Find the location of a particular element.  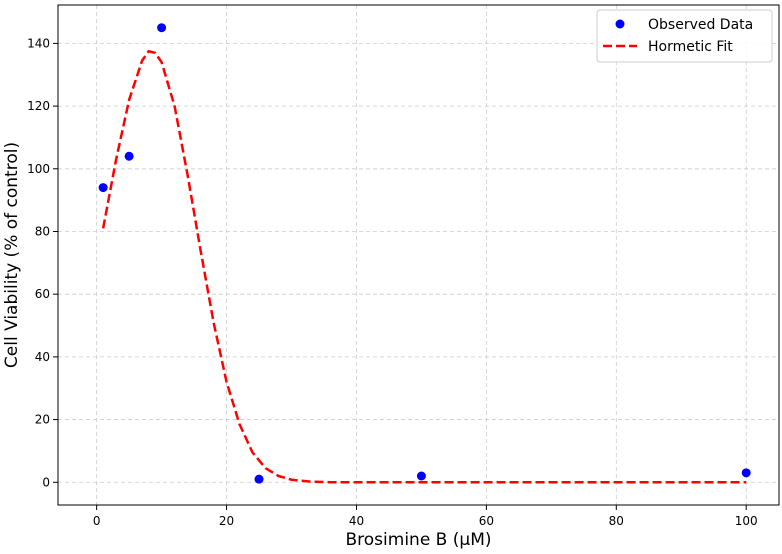

legend: Observed Data Hormetic Fit is located at coordinates (684, 36).